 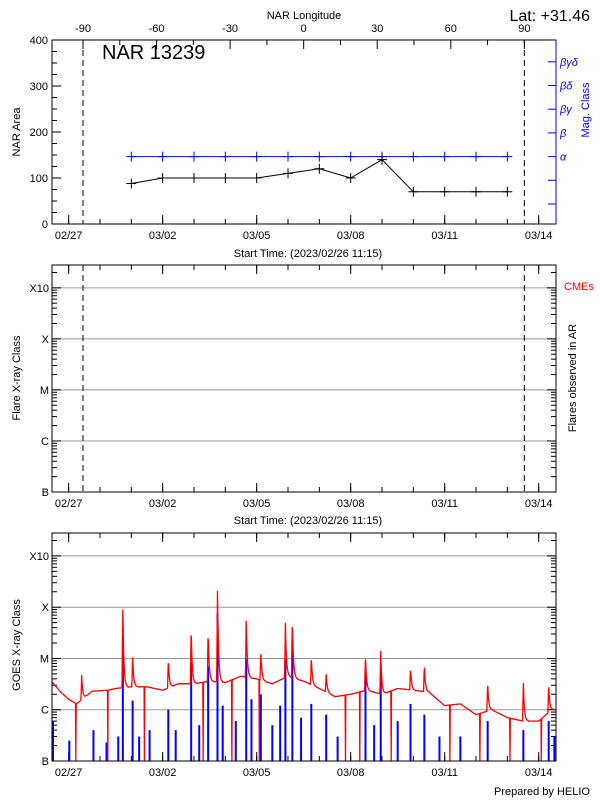 What do you see at coordinates (304, 16) in the screenshot?
I see `longitude-axis-title: NAR Longitude` at bounding box center [304, 16].